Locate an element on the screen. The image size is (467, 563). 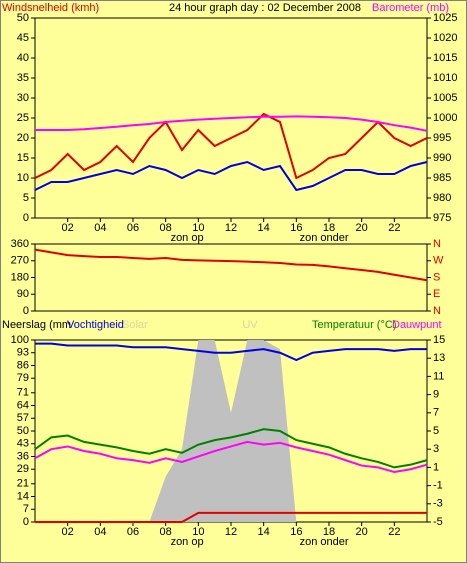
y-tick-label: 25 is located at coordinates (23, 118).